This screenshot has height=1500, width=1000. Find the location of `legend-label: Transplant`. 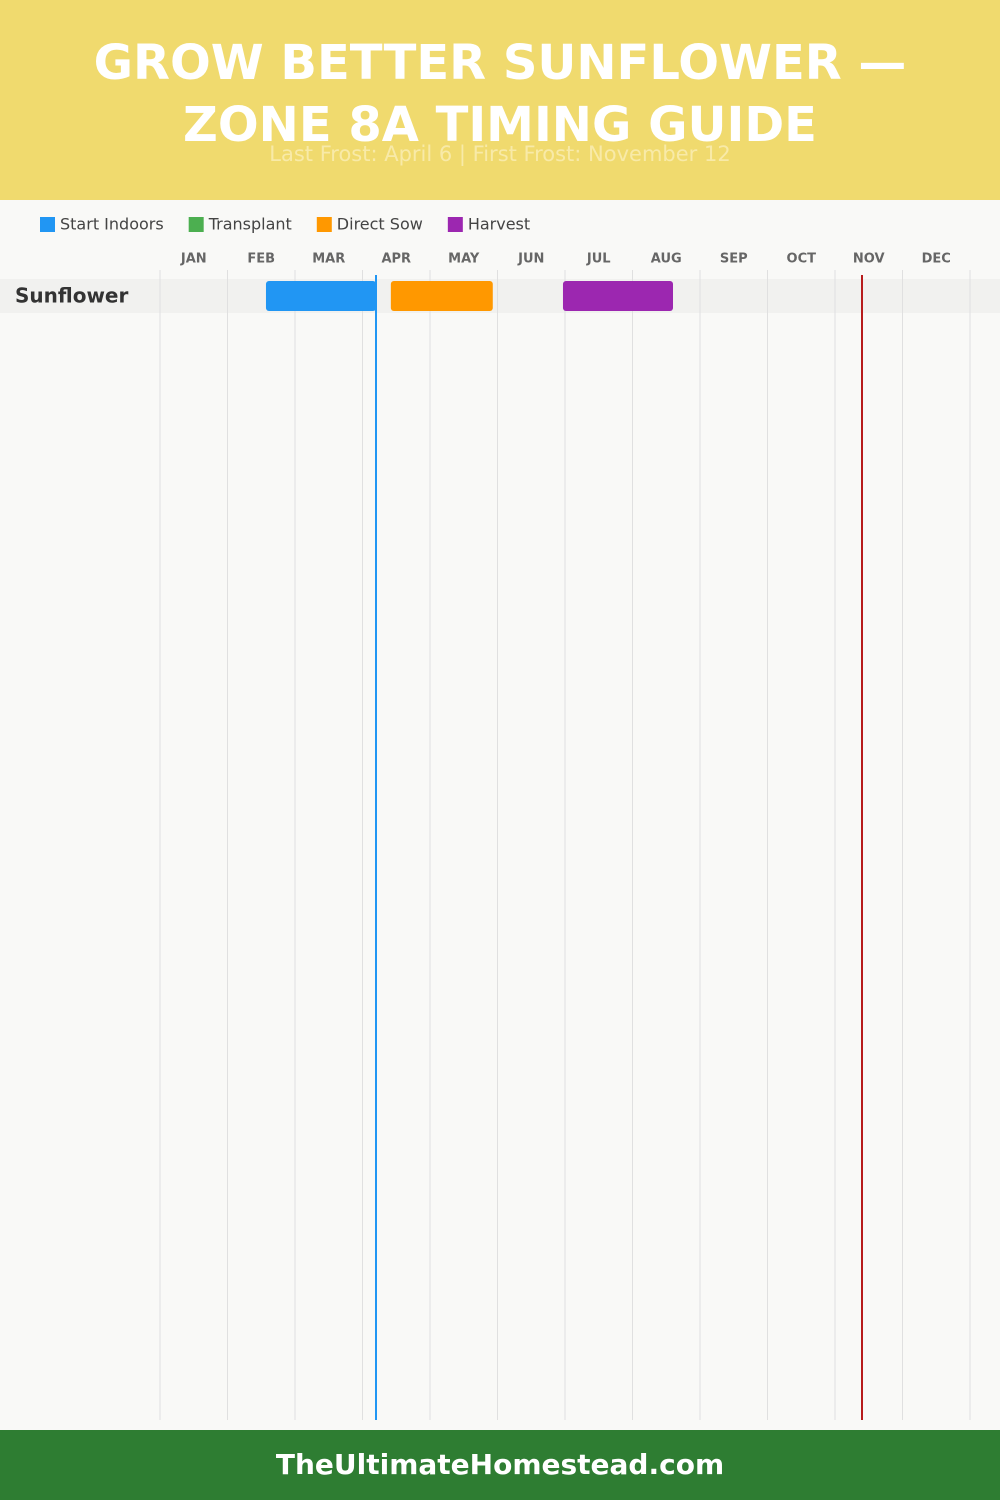

legend-label: Transplant is located at coordinates (250, 224).